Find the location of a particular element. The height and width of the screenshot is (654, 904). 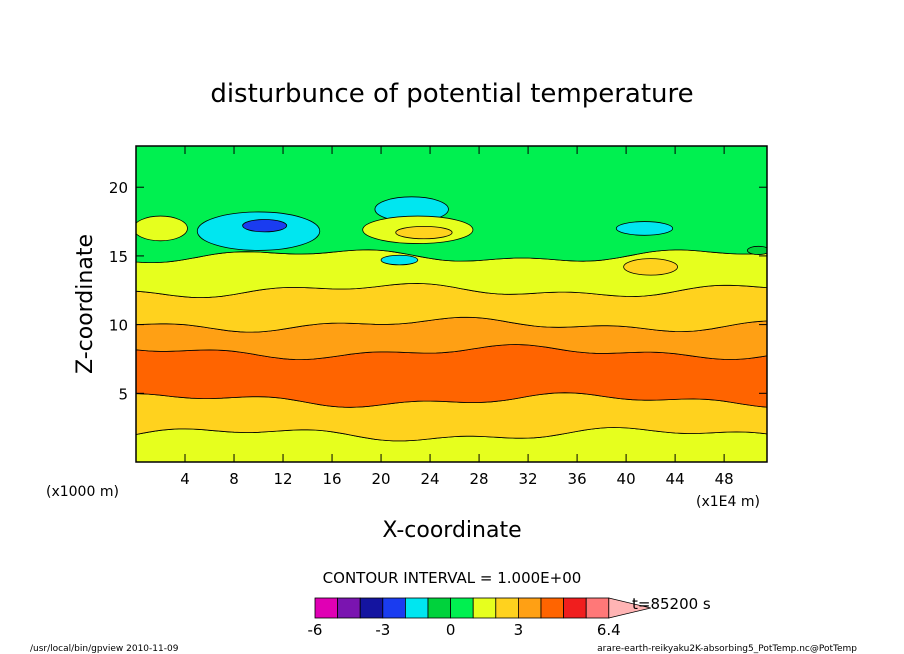

time-label: t=85200 s is located at coordinates (671, 604).